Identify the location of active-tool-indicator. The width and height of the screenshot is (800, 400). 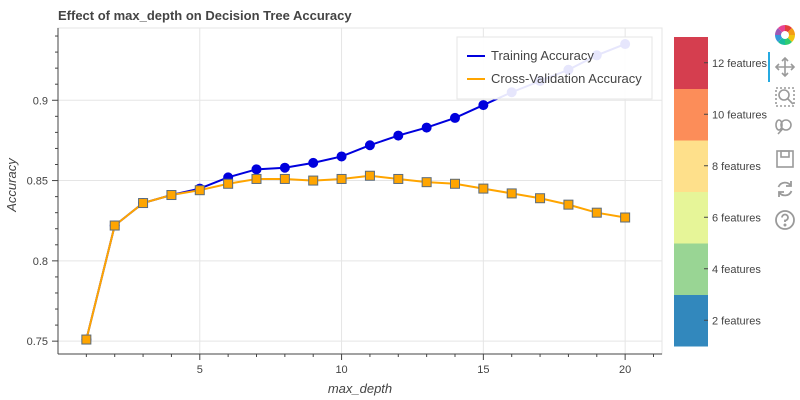
(769, 67).